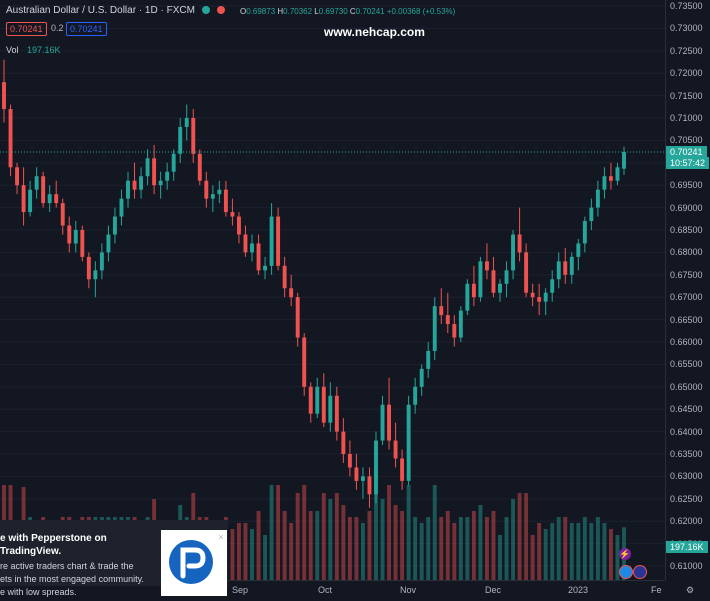 This screenshot has height=601, width=710. What do you see at coordinates (686, 28) in the screenshot?
I see `price-tick: 0.73000` at bounding box center [686, 28].